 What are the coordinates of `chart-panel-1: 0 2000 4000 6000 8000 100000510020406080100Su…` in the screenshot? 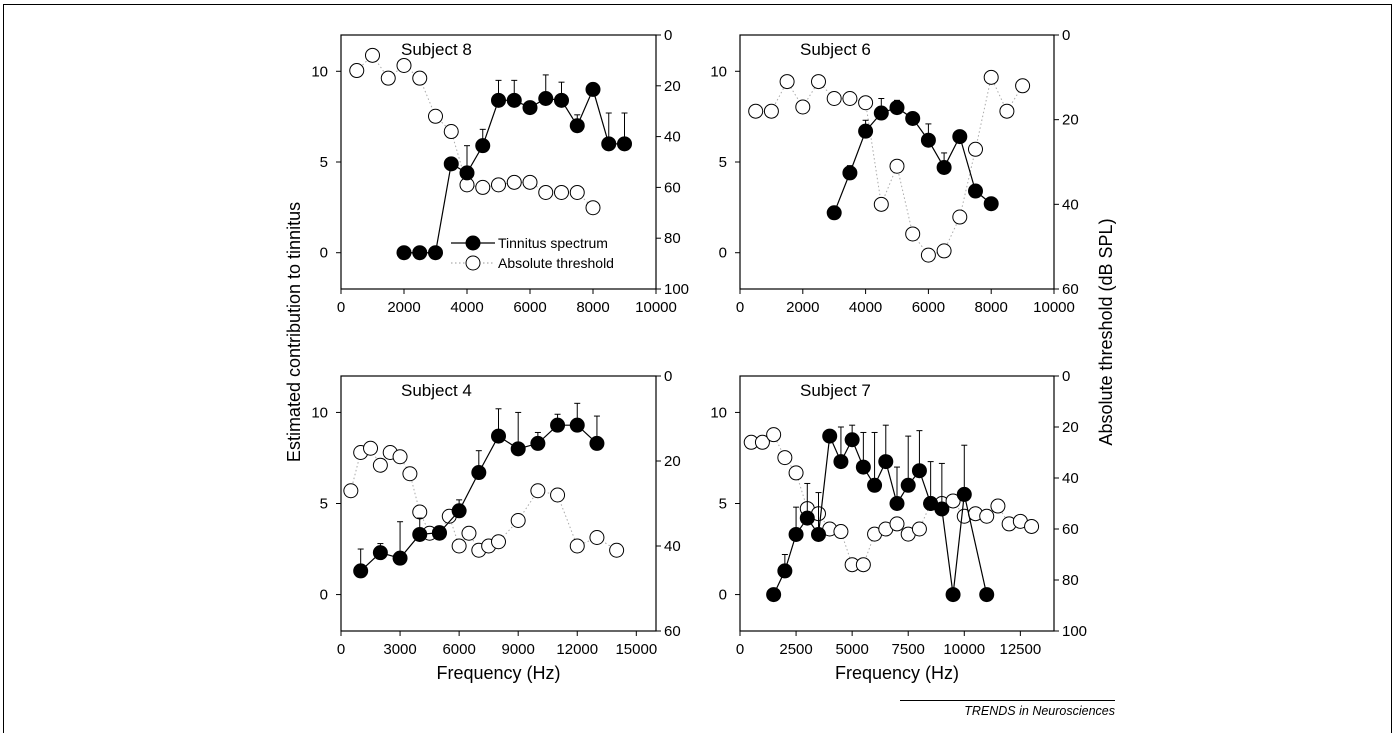 It's located at (500, 171).